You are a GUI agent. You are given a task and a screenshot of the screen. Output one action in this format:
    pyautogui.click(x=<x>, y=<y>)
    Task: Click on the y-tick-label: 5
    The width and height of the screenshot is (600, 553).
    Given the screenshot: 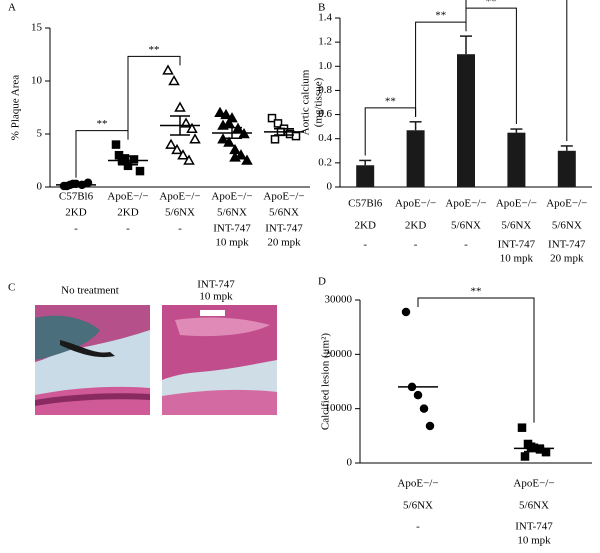 What is the action you would take?
    pyautogui.click(x=40, y=134)
    